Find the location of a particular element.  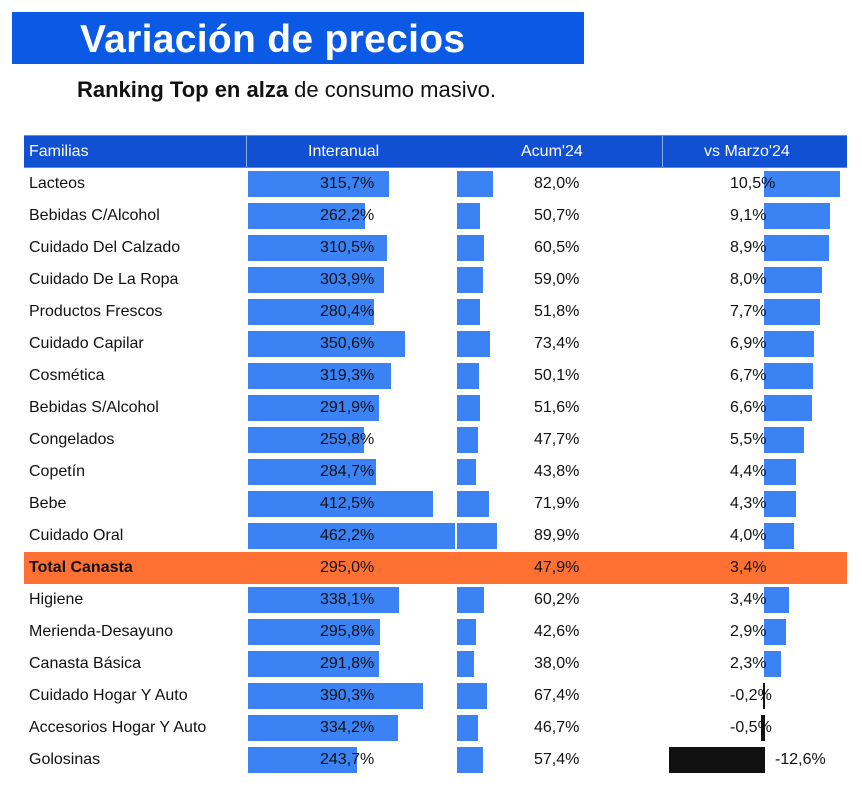

interanual-value: 284,7% is located at coordinates (347, 471).